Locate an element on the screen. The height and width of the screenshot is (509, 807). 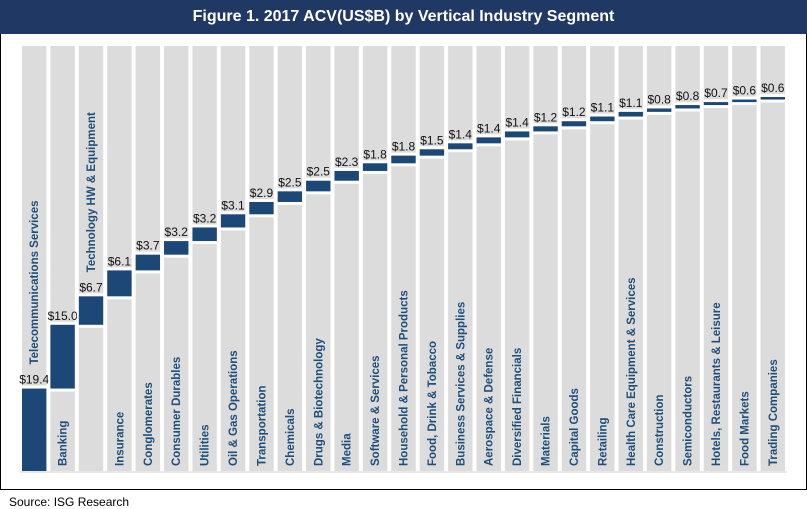
data-label: $15.0 is located at coordinates (63, 316).